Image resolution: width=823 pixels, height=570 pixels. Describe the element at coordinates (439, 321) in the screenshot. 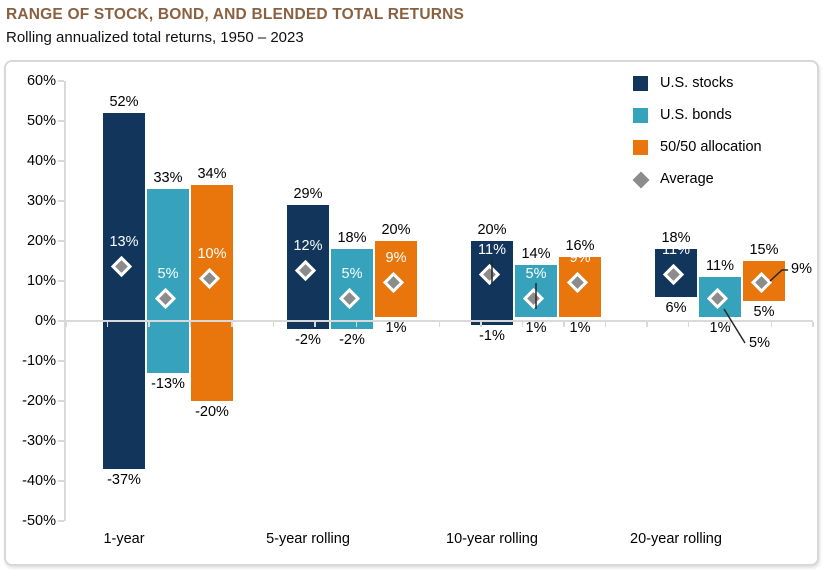

I see `zero-line` at that location.